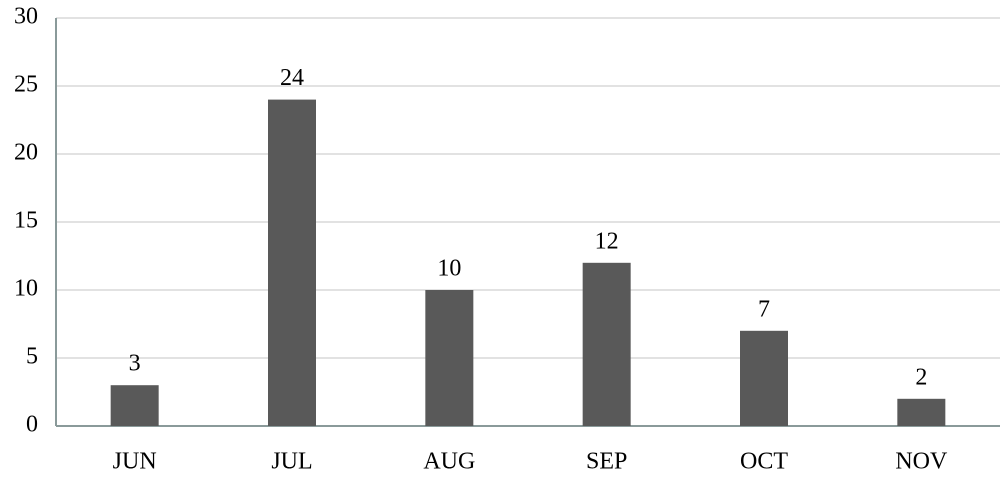  What do you see at coordinates (32, 425) in the screenshot?
I see `y-tick-label: 0` at bounding box center [32, 425].